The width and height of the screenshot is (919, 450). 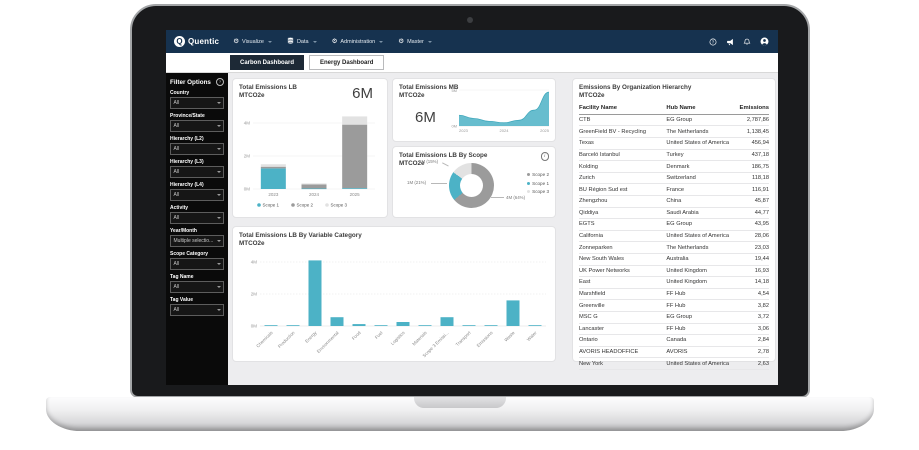 What do you see at coordinates (674, 236) in the screenshot?
I see `table-row: California United States of America 28,06` at bounding box center [674, 236].